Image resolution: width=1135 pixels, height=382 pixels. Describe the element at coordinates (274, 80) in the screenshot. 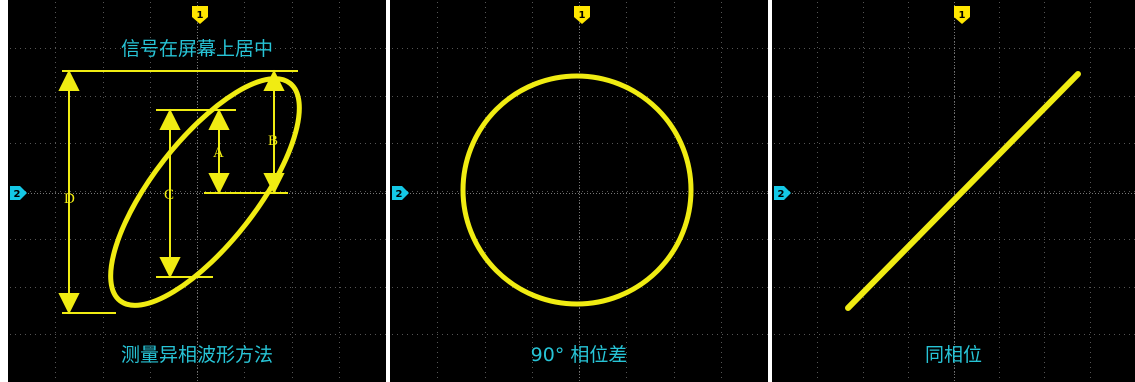

I see `b-arrow-head-up` at that location.